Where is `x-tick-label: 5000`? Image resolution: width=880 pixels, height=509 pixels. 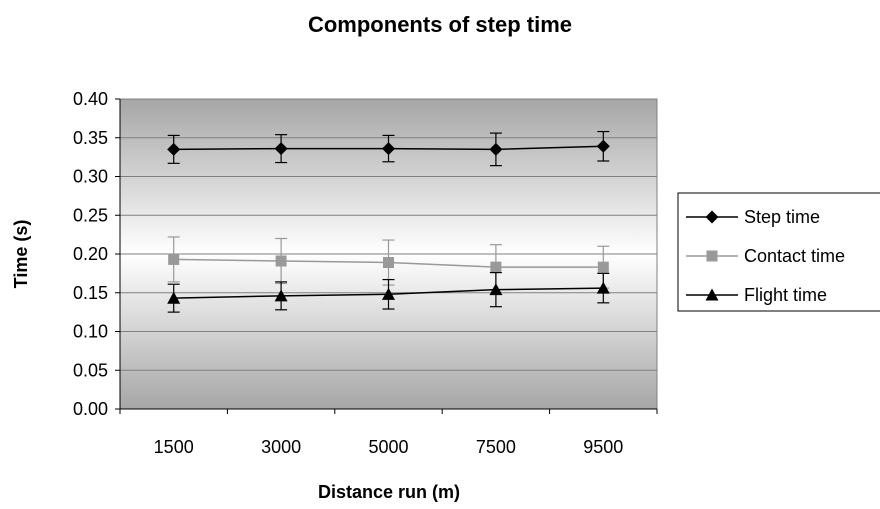 x-tick-label: 5000 is located at coordinates (388, 447).